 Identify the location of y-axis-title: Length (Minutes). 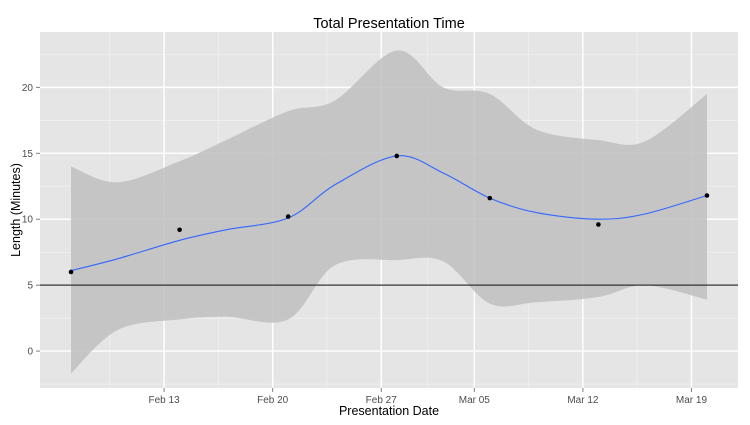
(16, 210).